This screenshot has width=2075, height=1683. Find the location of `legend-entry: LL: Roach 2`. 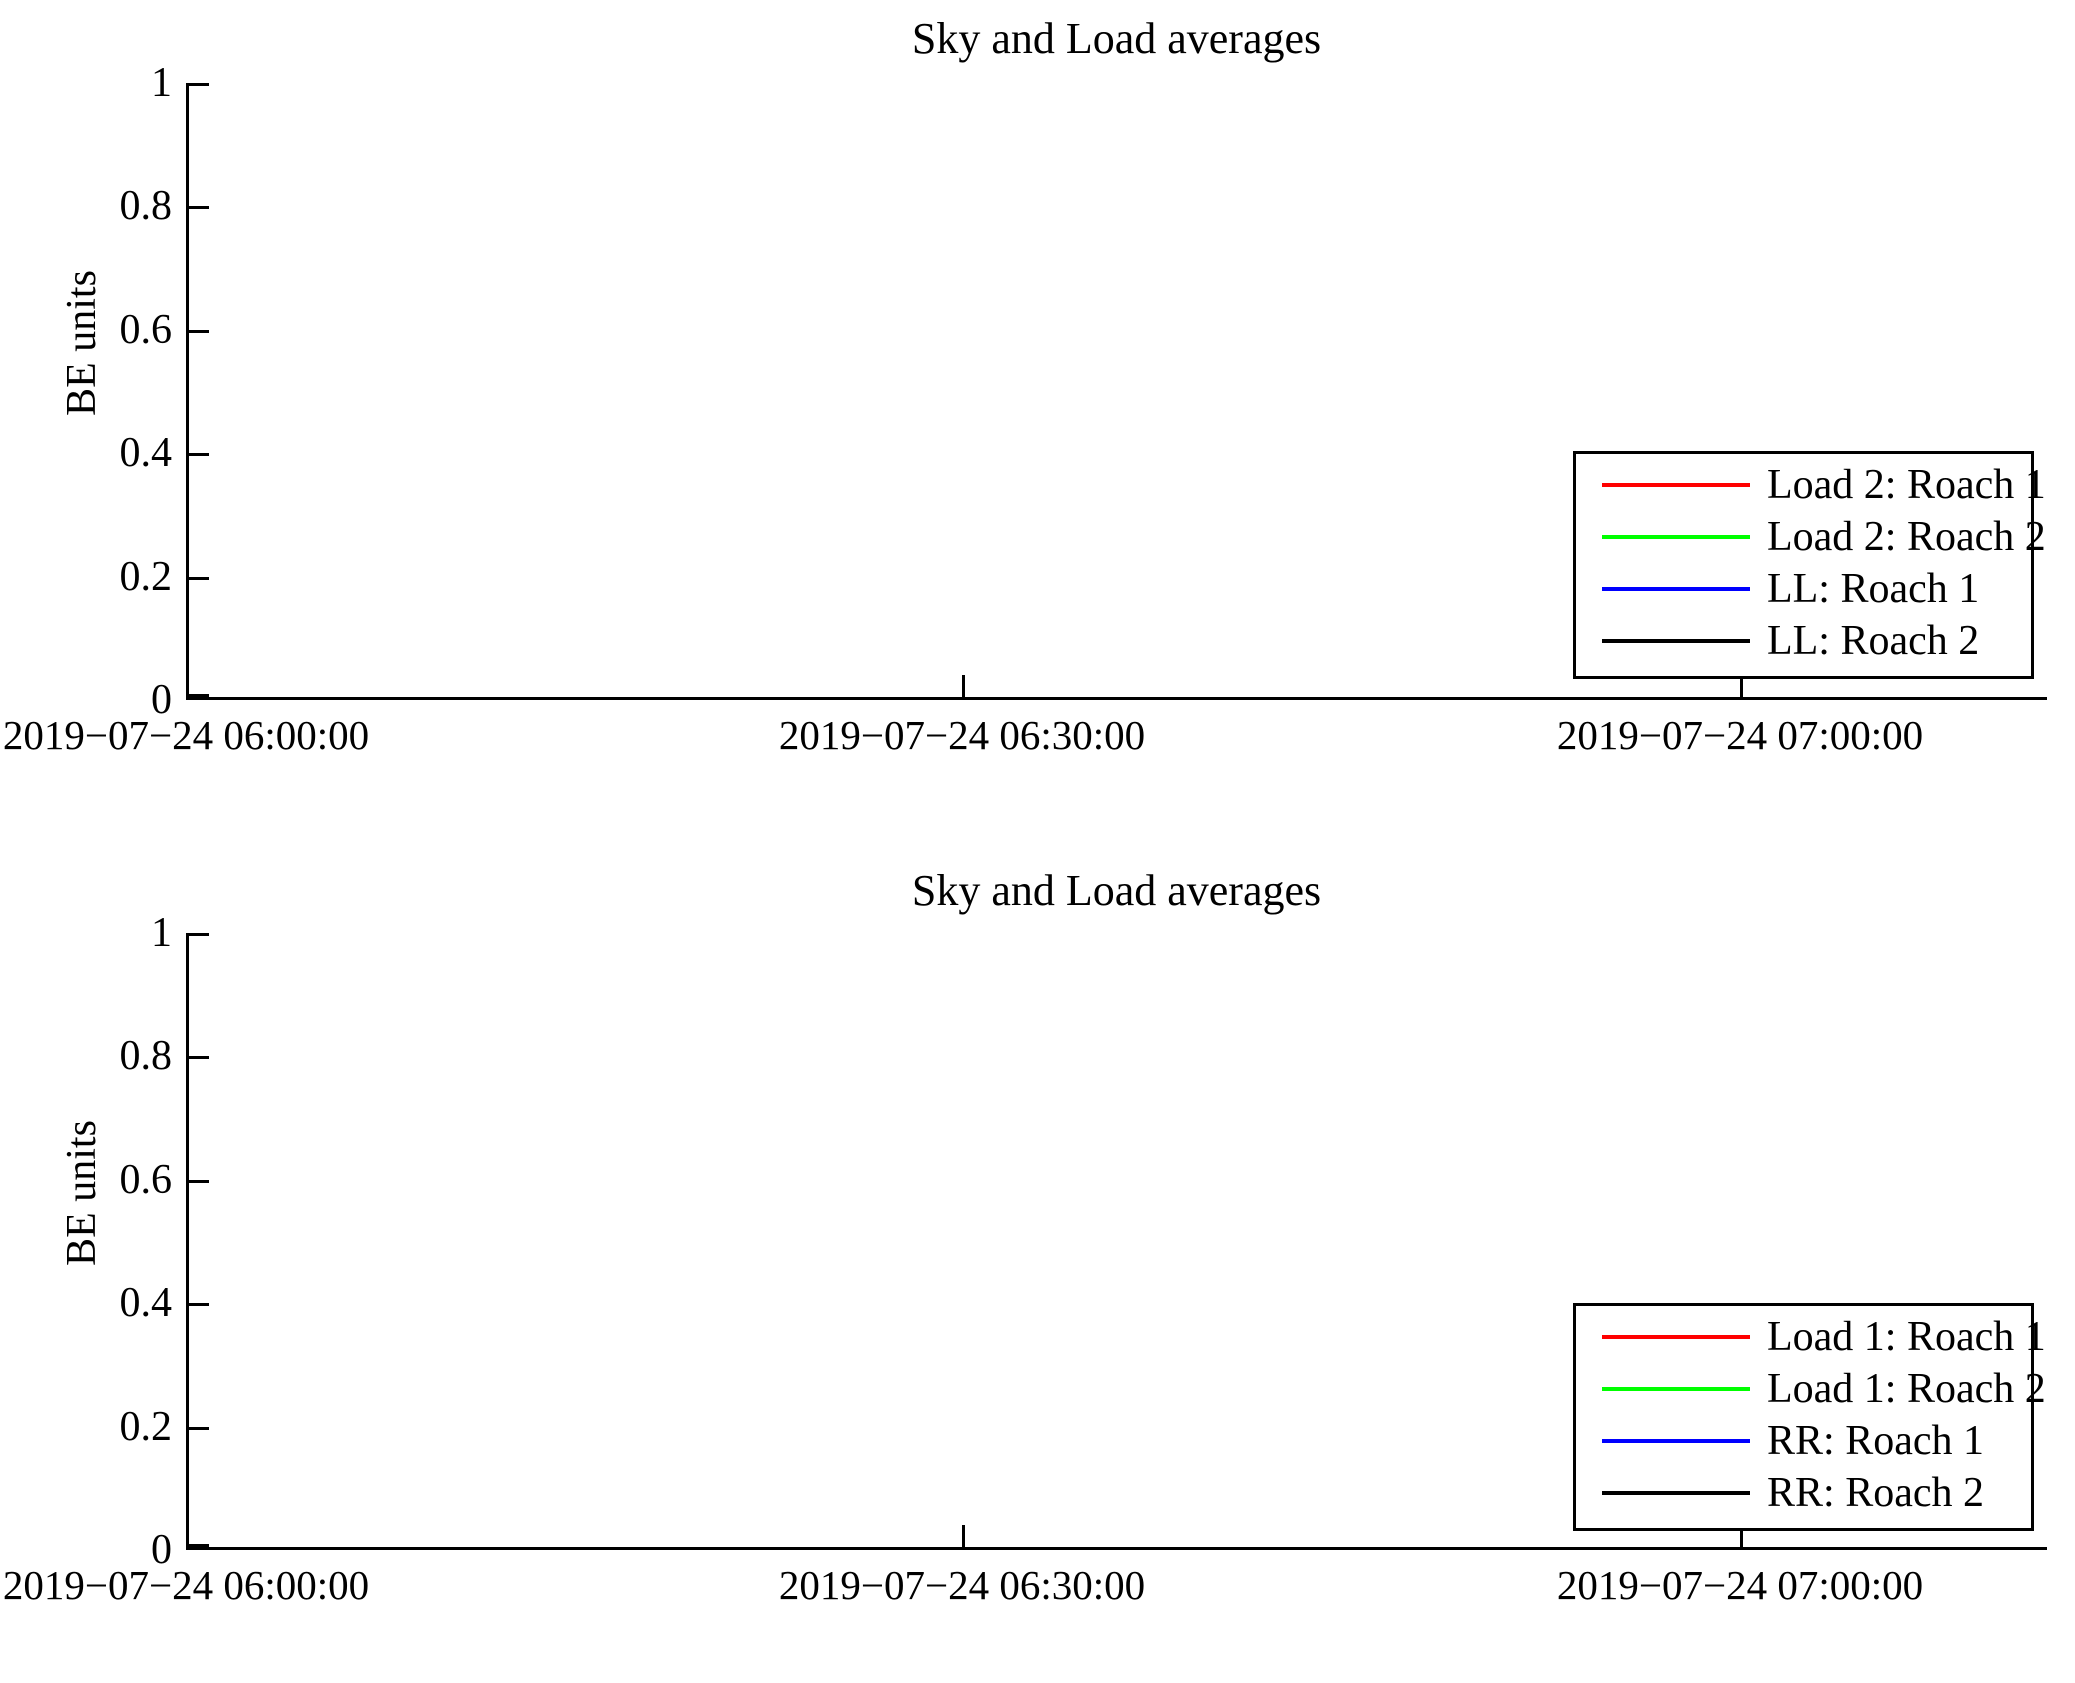

legend-entry: LL: Roach 2 is located at coordinates (1816, 641).